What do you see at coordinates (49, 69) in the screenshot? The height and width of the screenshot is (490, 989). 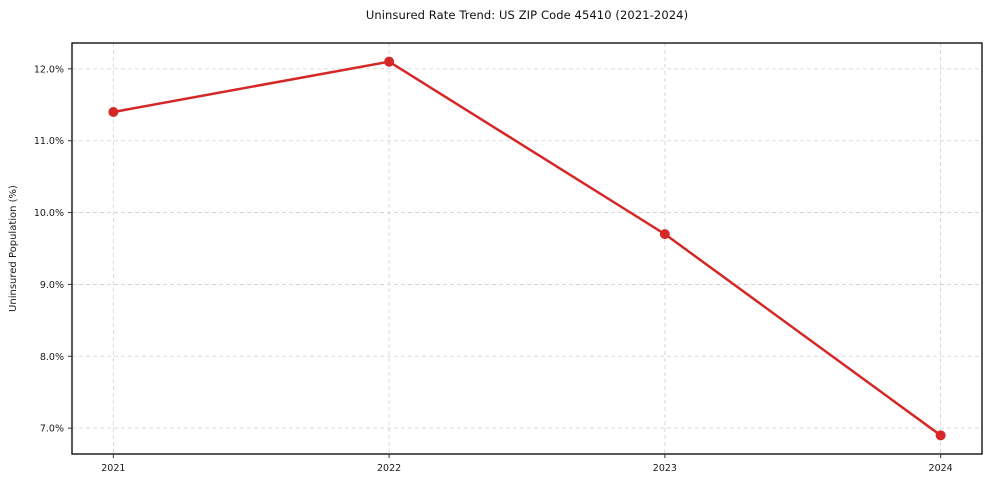 I see `y-tick-label: 12.0%` at bounding box center [49, 69].